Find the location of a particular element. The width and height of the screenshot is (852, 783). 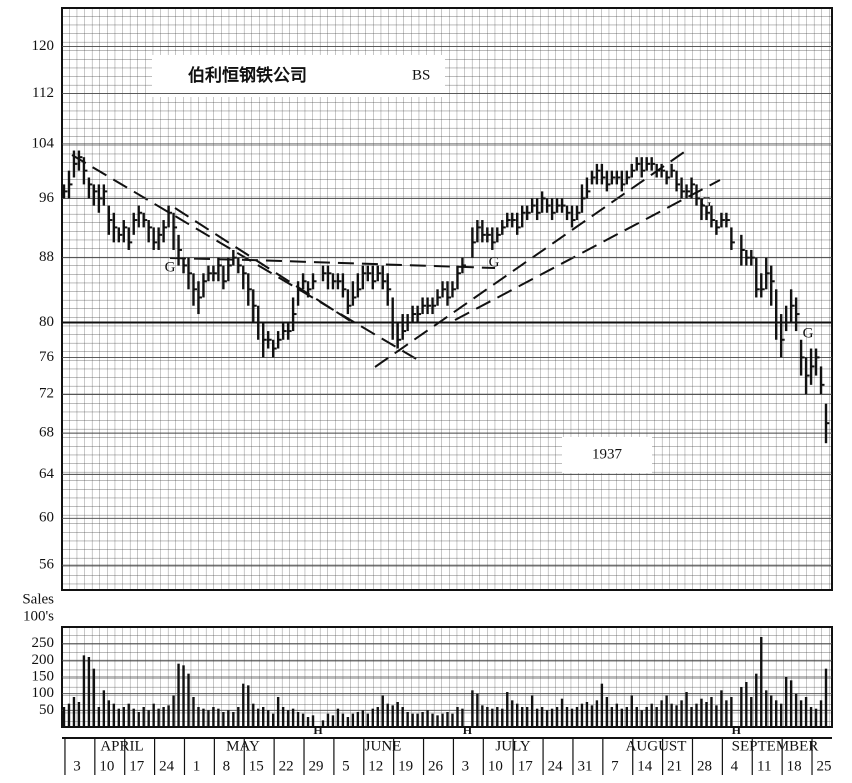

y-tick-label: 104 is located at coordinates (43, 143).